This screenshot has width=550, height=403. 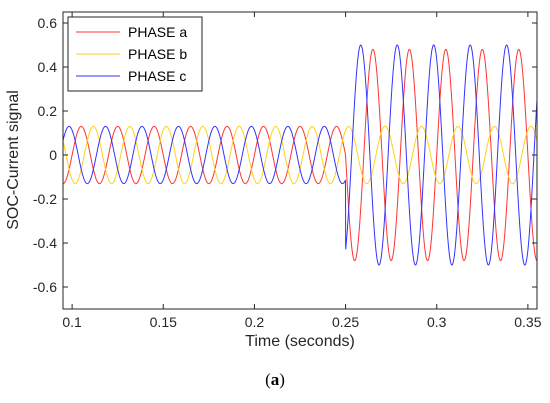 What do you see at coordinates (45, 199) in the screenshot?
I see `y-tick-label: -0.2` at bounding box center [45, 199].